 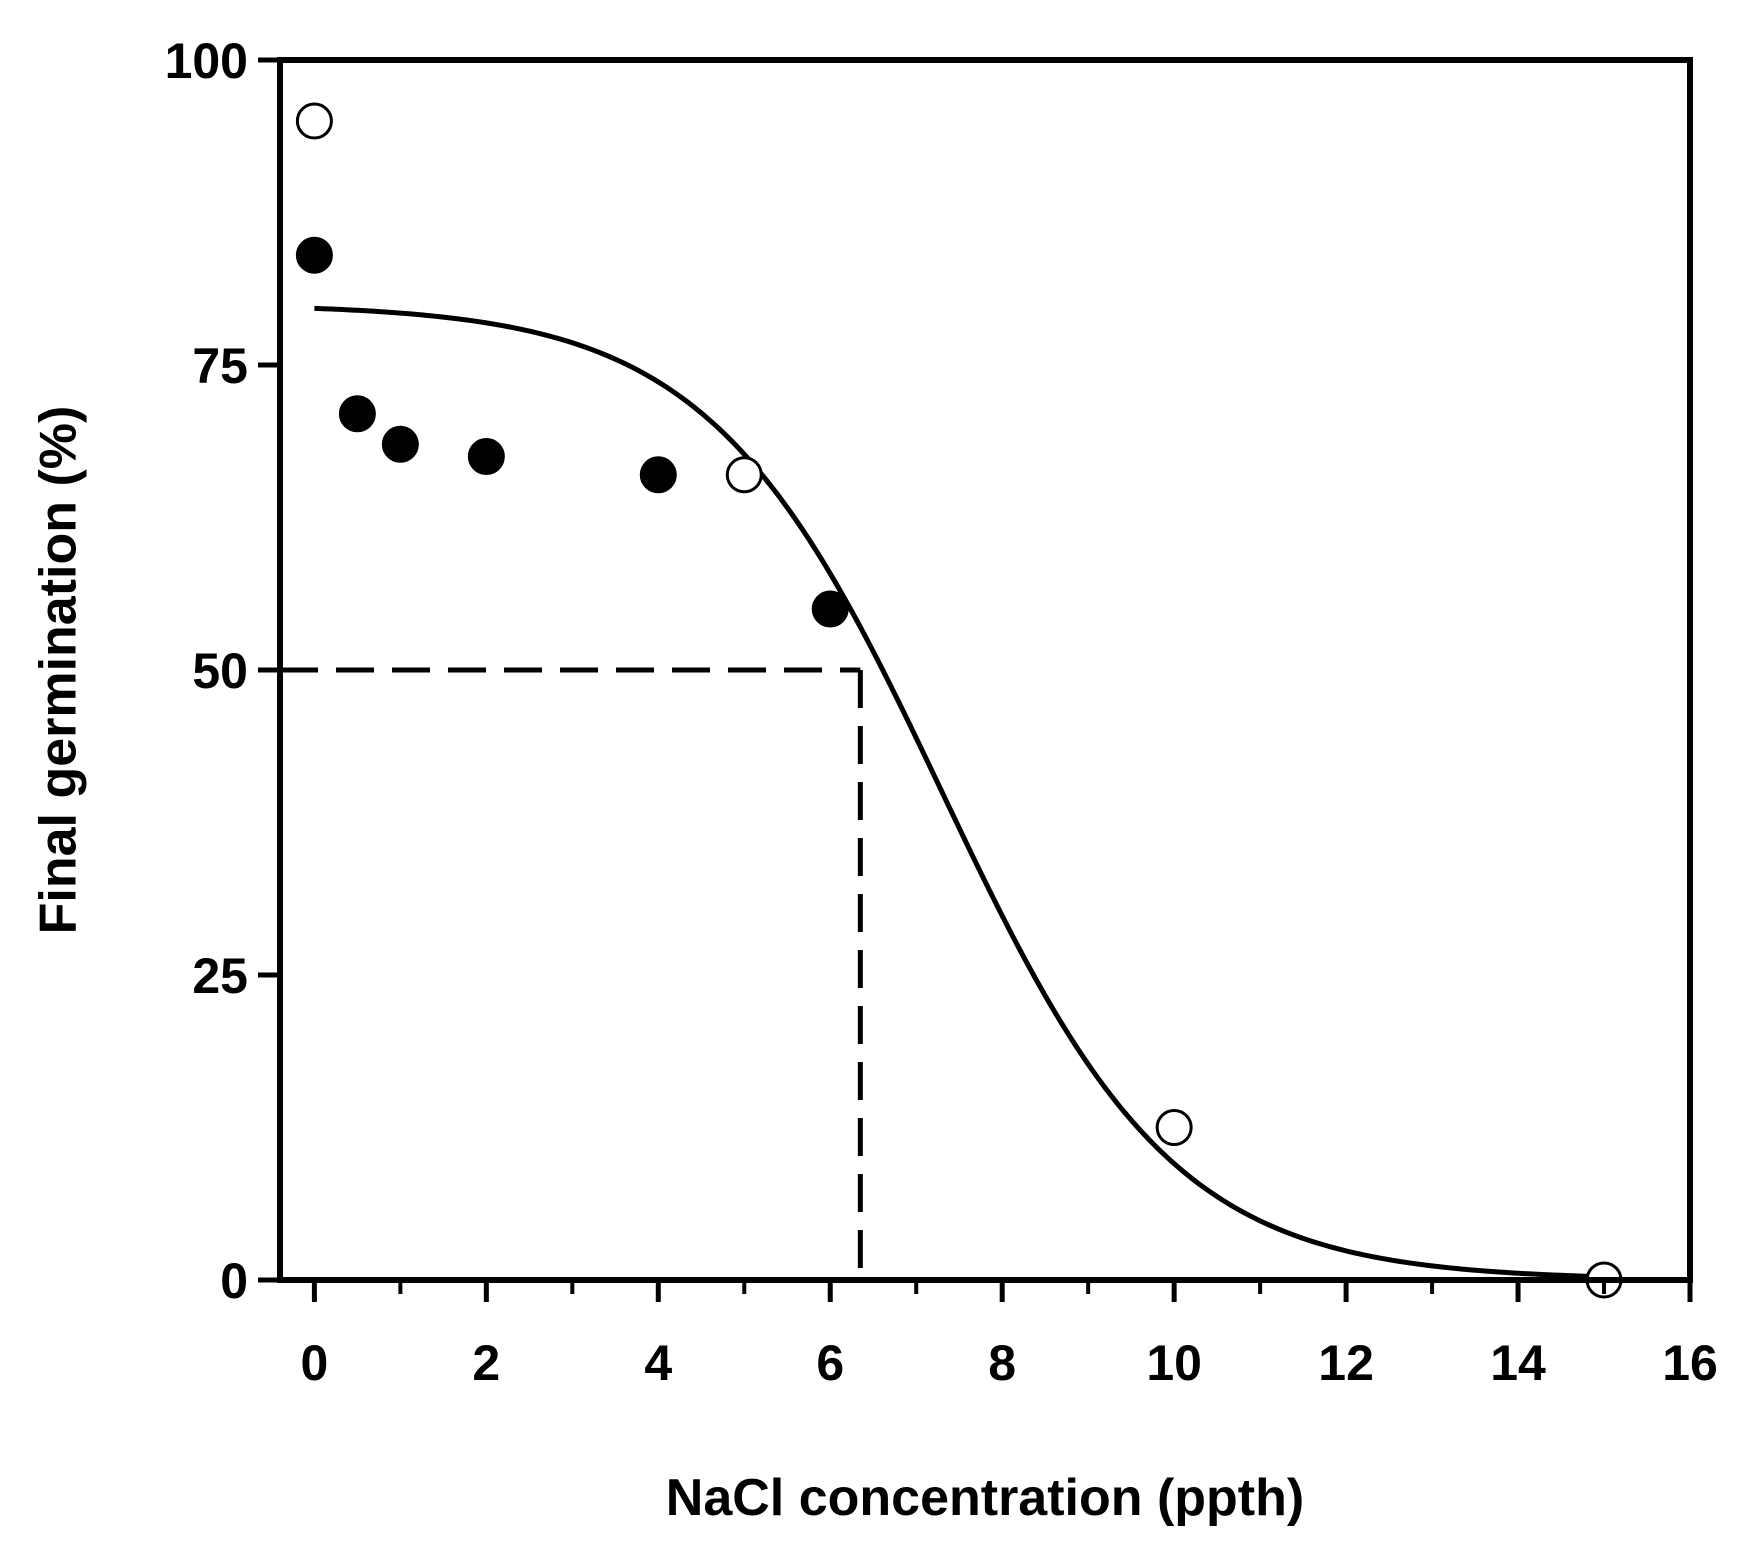 What do you see at coordinates (658, 1363) in the screenshot?
I see `x-tick-label-4: 4` at bounding box center [658, 1363].